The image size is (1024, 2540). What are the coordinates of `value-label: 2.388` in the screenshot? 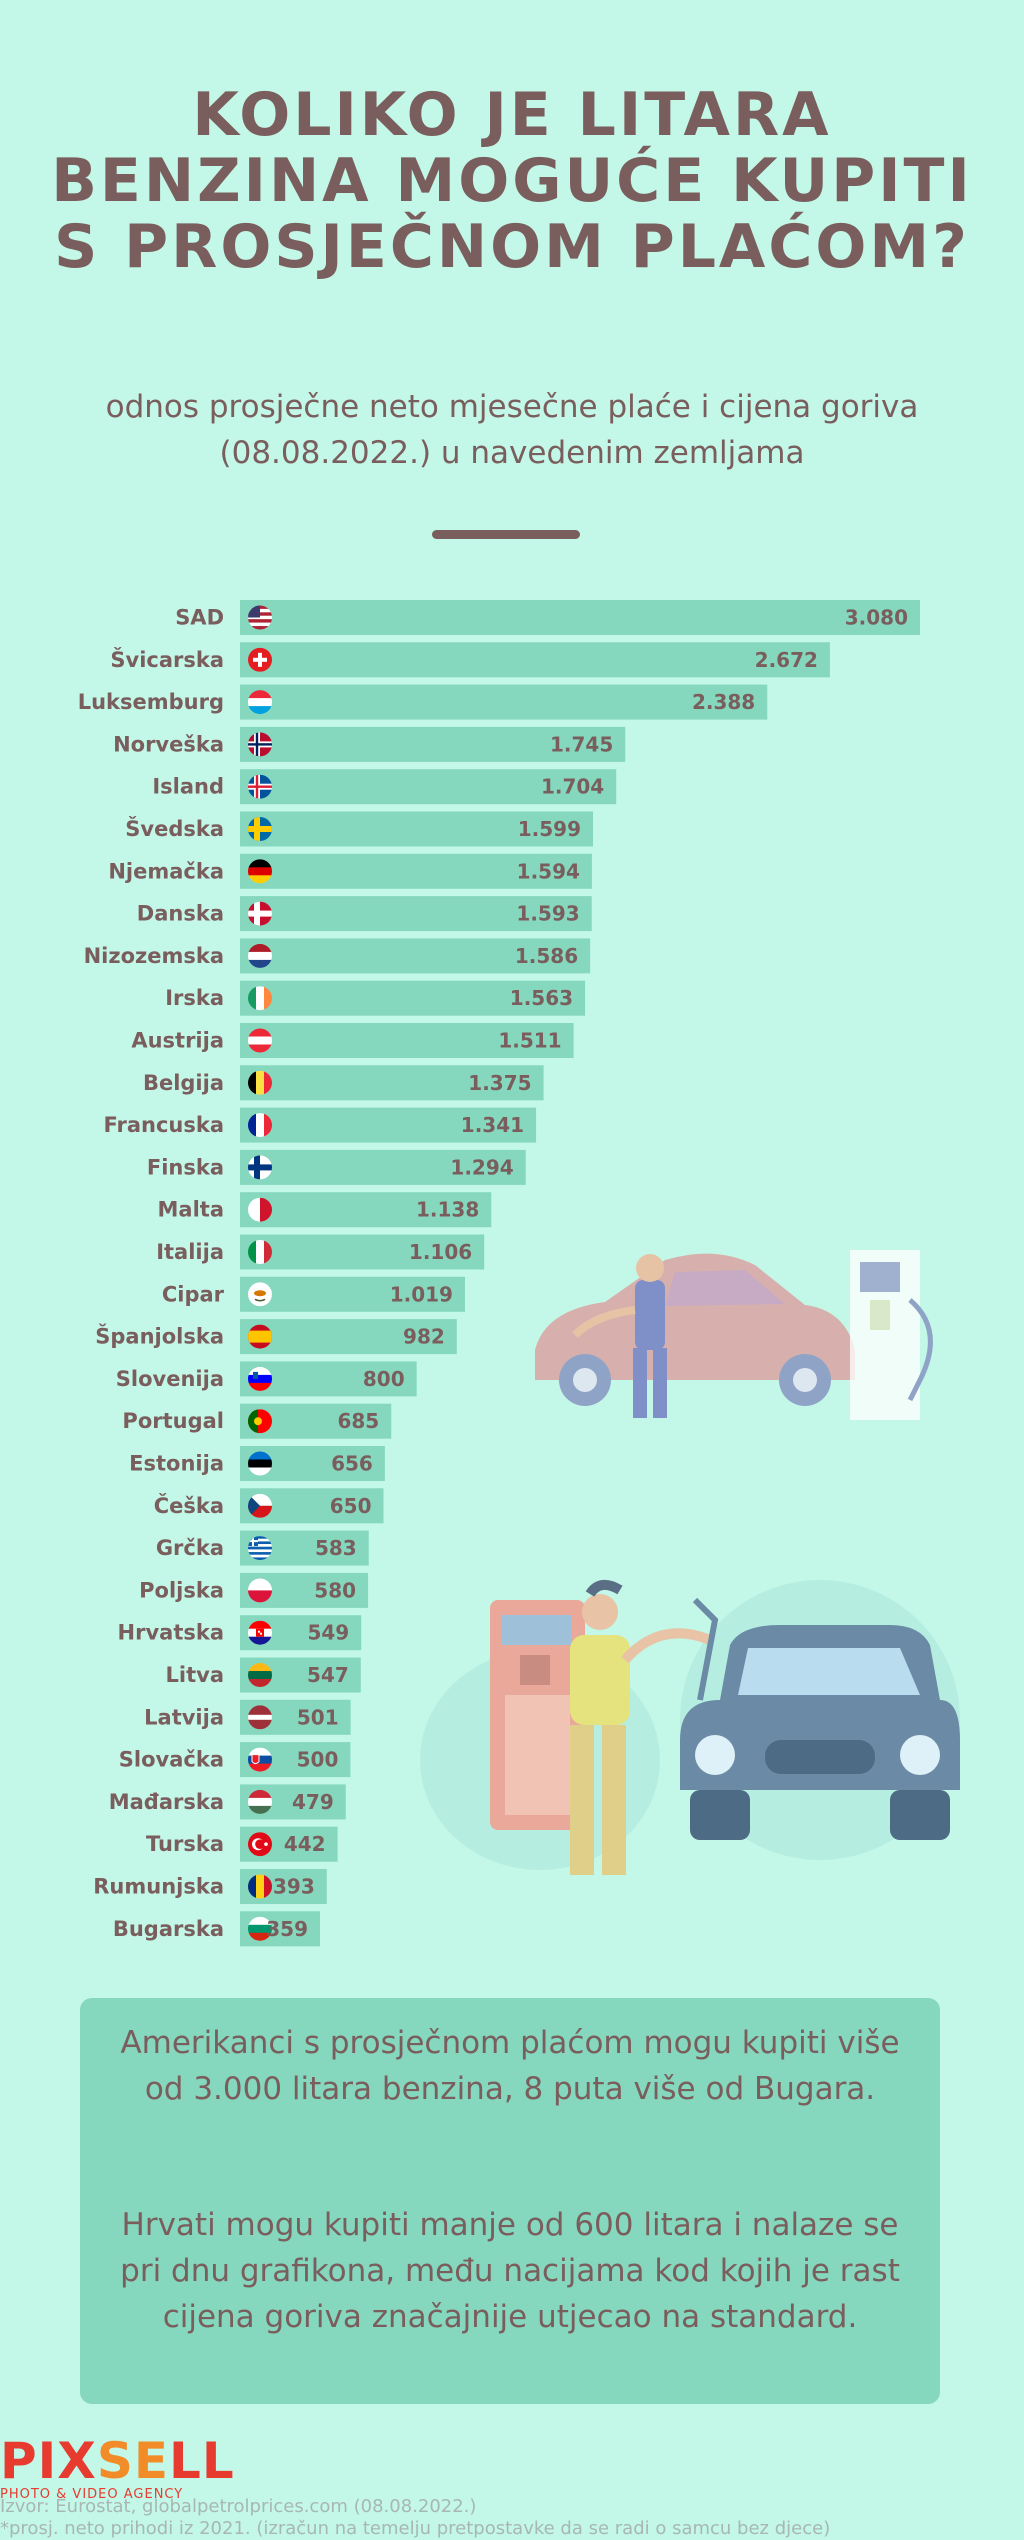 It's located at (723, 702).